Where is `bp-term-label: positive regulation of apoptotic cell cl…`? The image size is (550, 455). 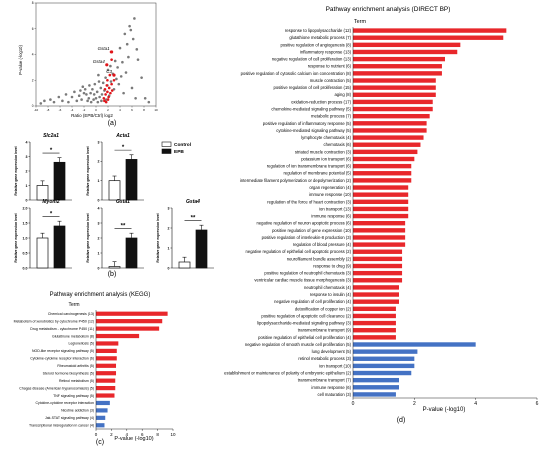
bp-term-label: positive regulation of apoptotic cell cl… is located at coordinates (306, 315).